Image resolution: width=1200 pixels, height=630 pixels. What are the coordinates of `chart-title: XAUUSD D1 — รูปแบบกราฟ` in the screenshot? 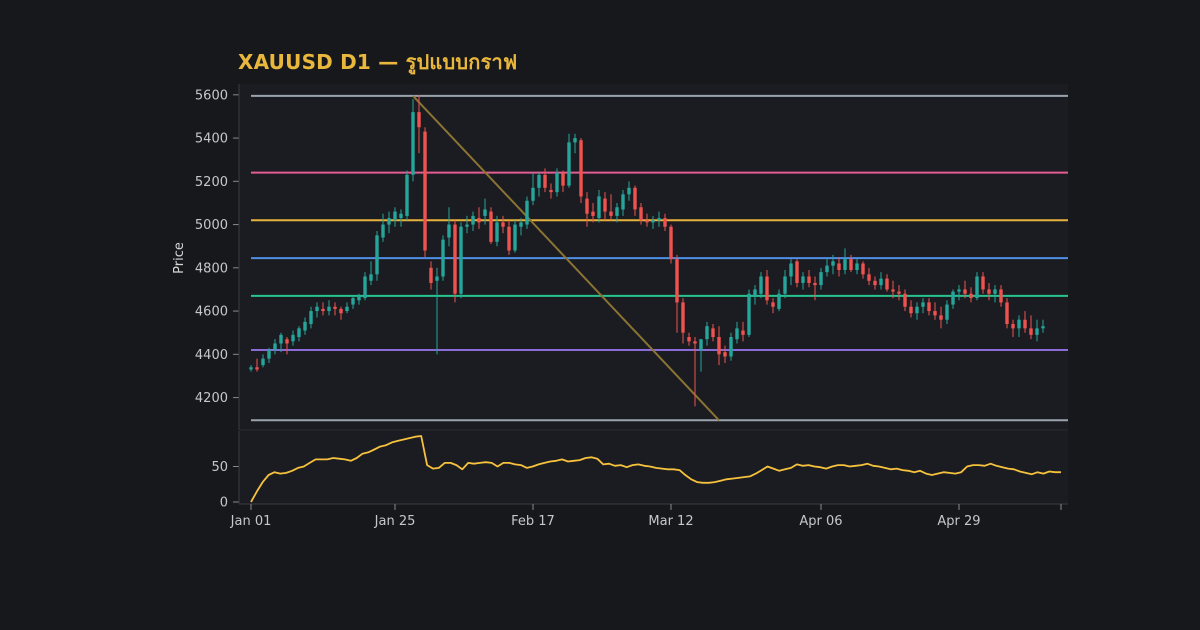 It's located at (378, 62).